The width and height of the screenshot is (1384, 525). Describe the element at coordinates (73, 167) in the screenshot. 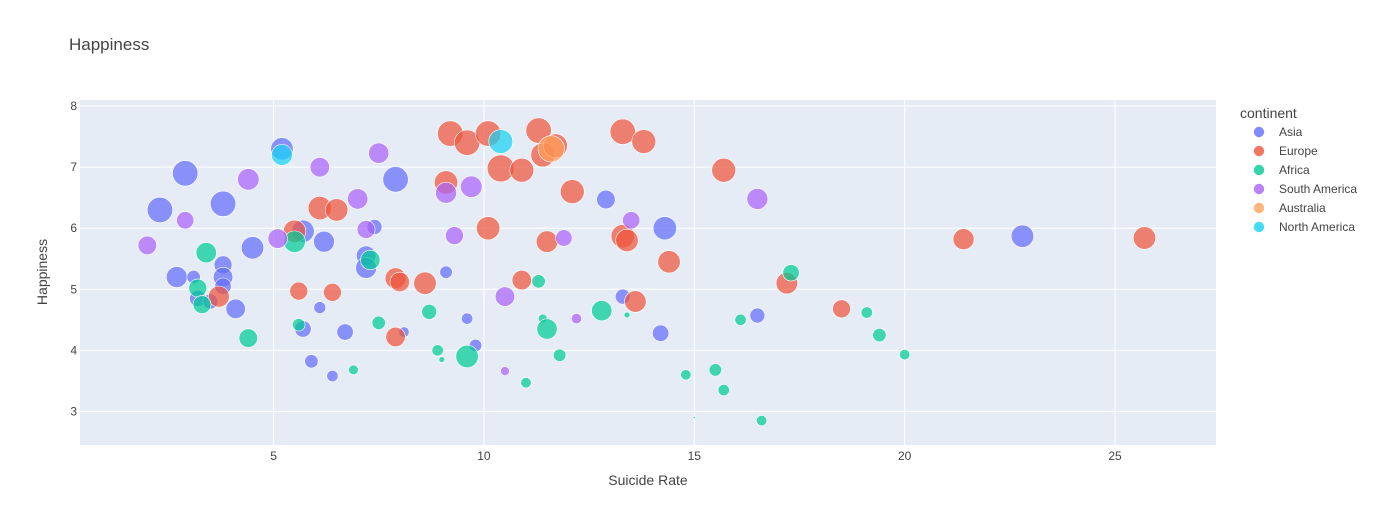

I see `y-tick-label: 7` at that location.